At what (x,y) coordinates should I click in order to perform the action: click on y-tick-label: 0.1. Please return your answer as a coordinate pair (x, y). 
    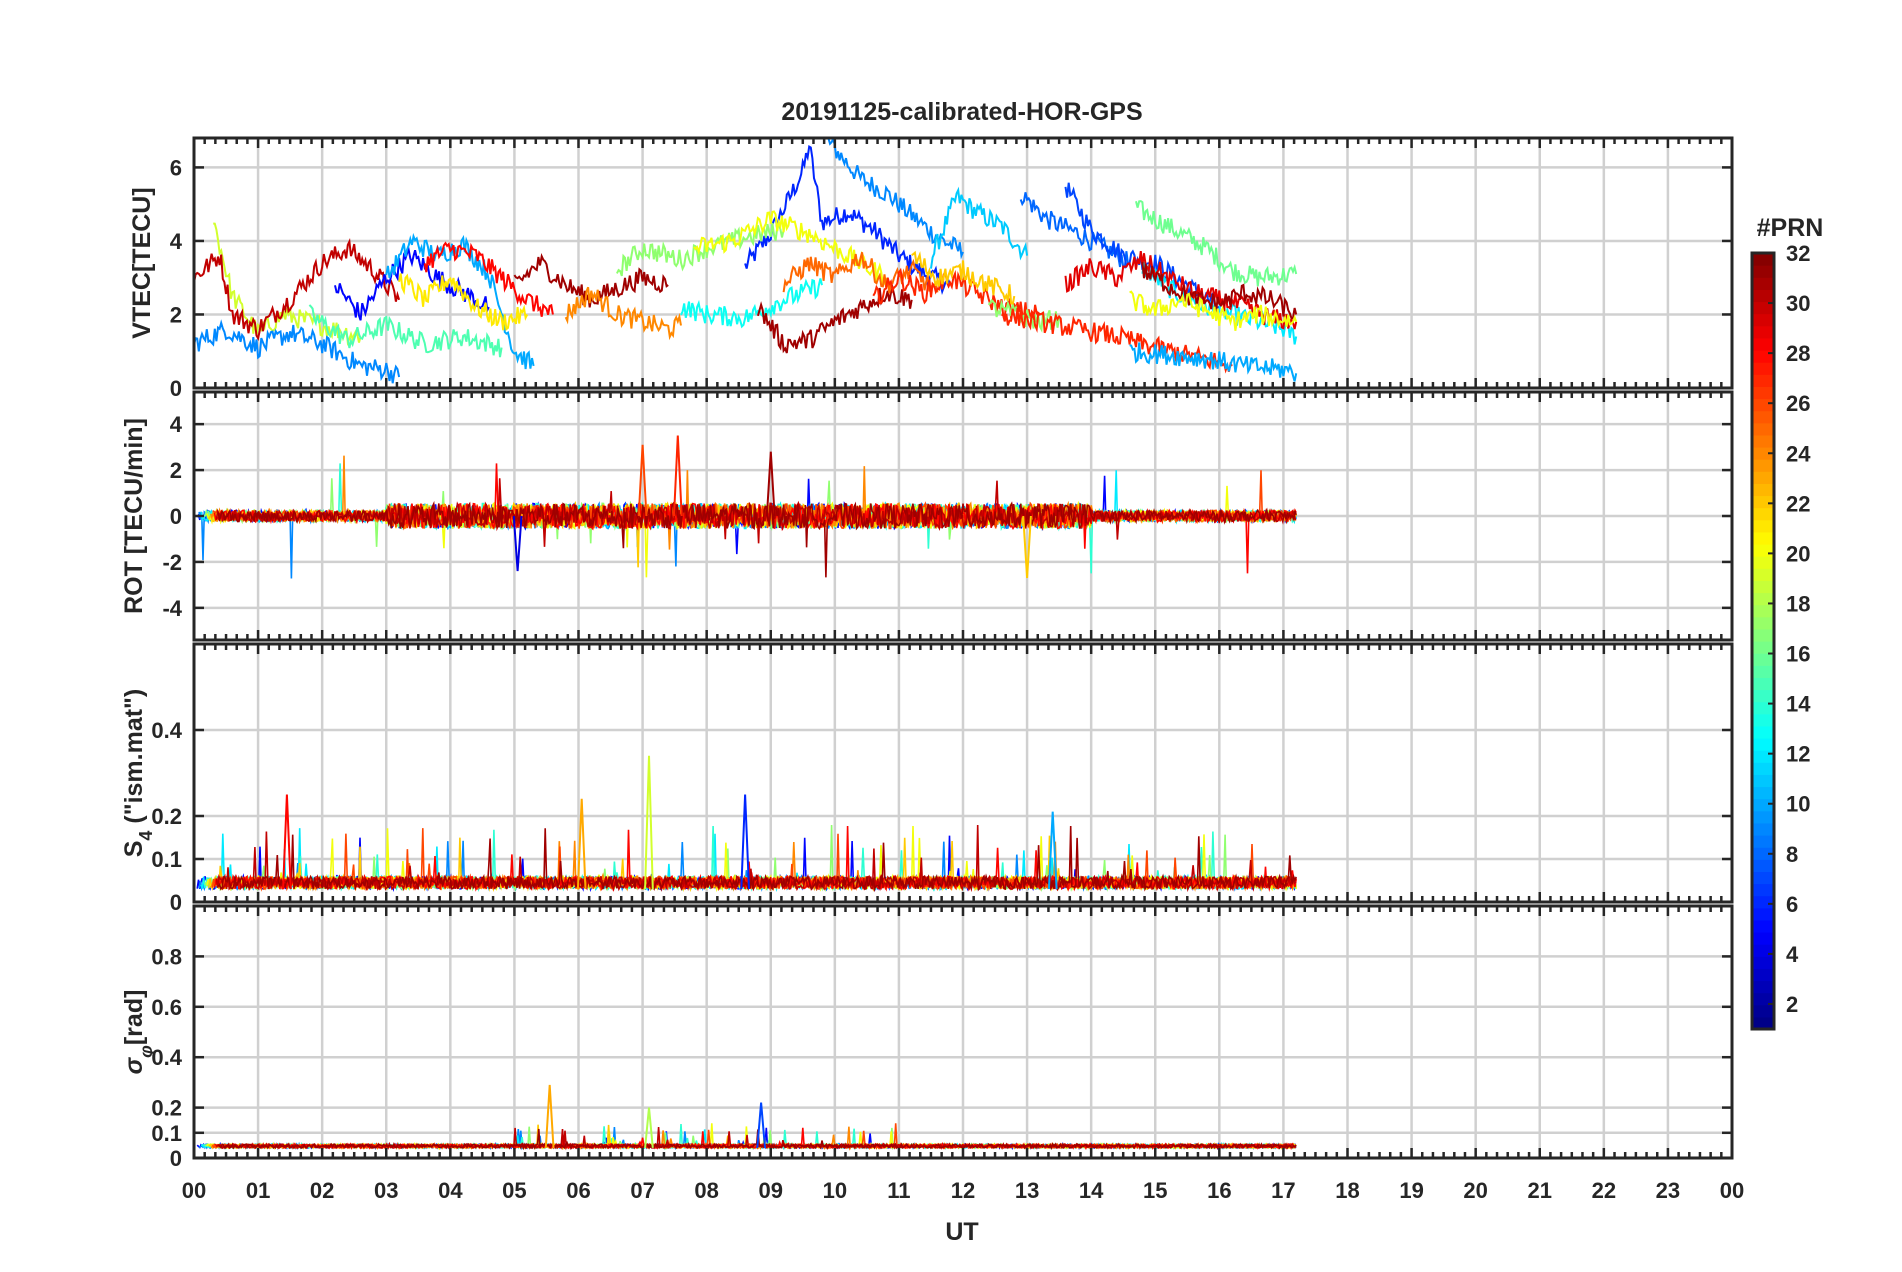
    Looking at the image, I should click on (166, 1133).